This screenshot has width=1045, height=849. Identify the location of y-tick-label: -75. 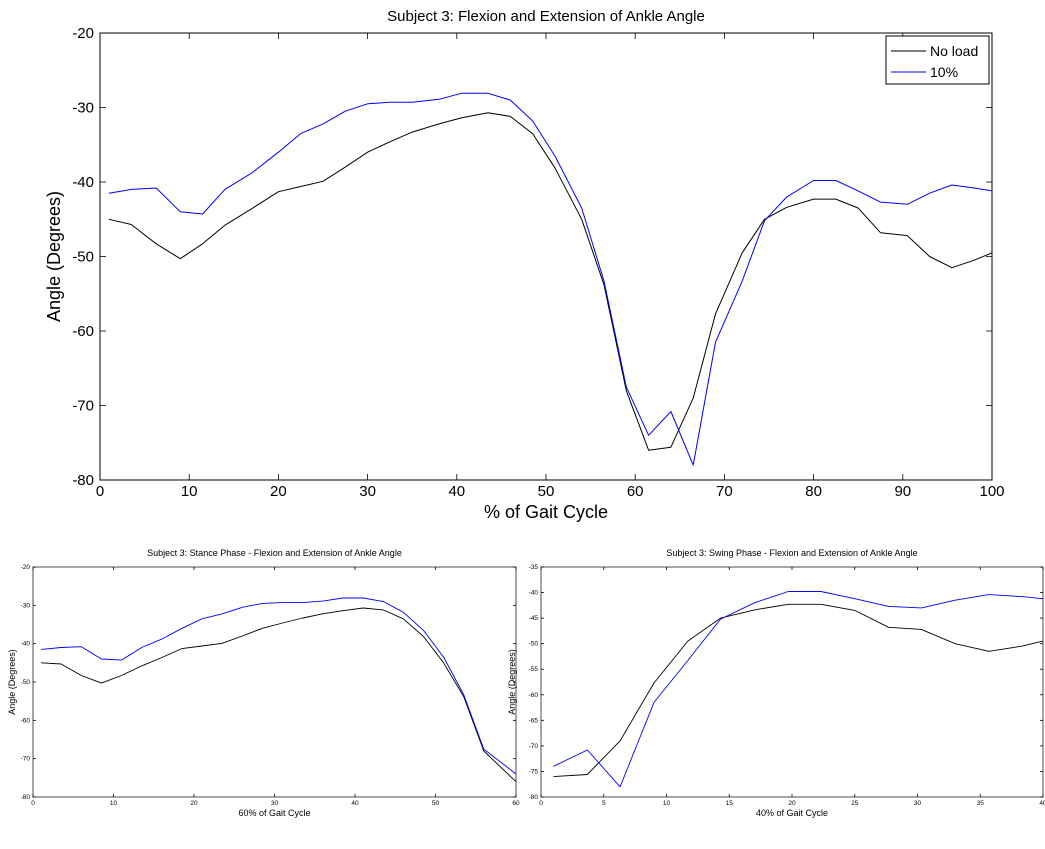
(534, 771).